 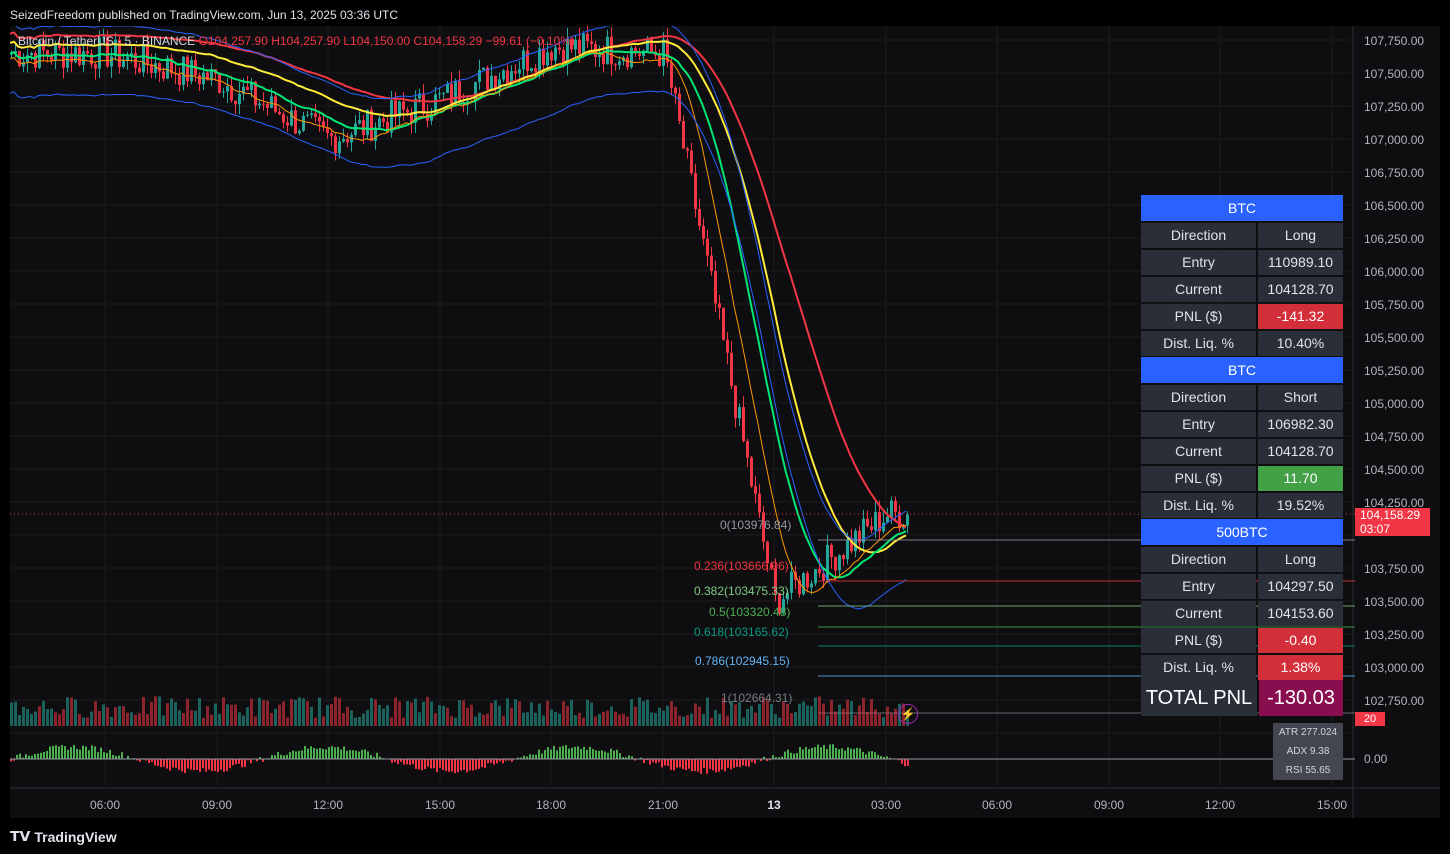 I want to click on ohlc-low: L104,150.00, so click(x=377, y=41).